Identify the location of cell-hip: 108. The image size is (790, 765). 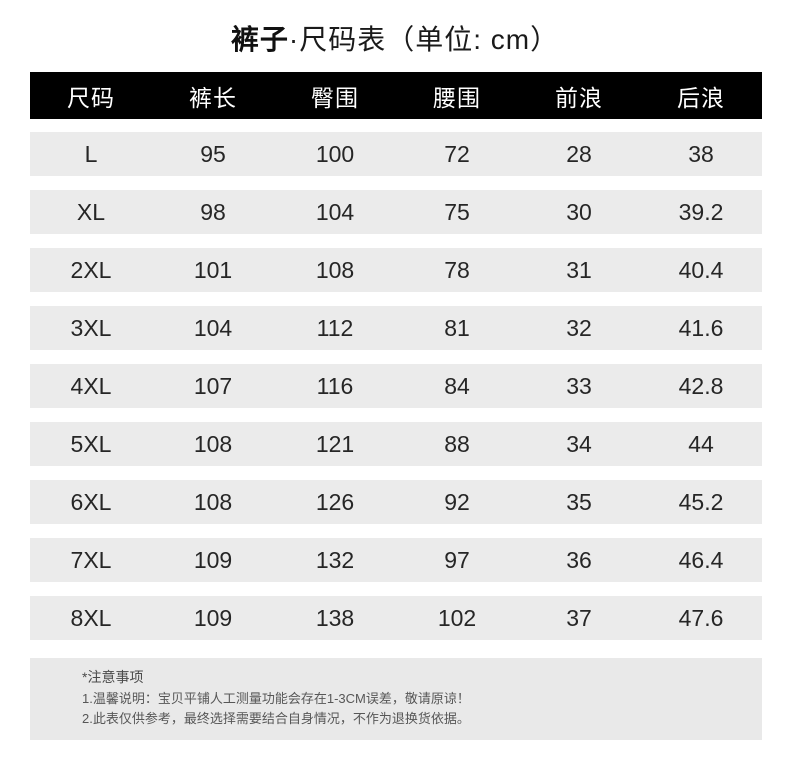
(335, 269).